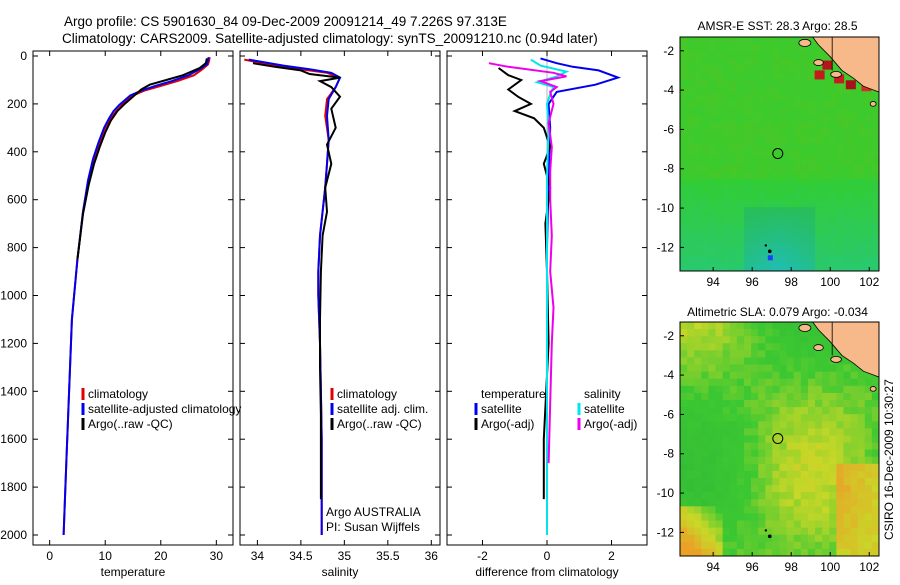 This screenshot has height=585, width=900. I want to click on y-tick-label: 0, so click(23, 56).